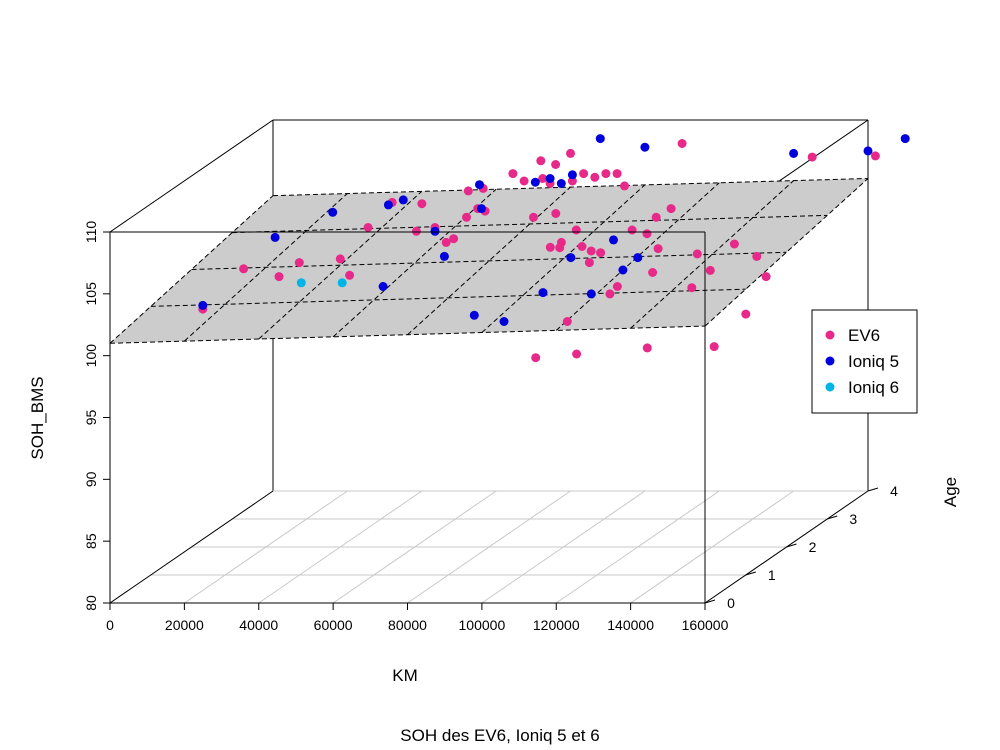 Image resolution: width=1000 pixels, height=750 pixels. I want to click on z-tick-label: 100, so click(91, 356).